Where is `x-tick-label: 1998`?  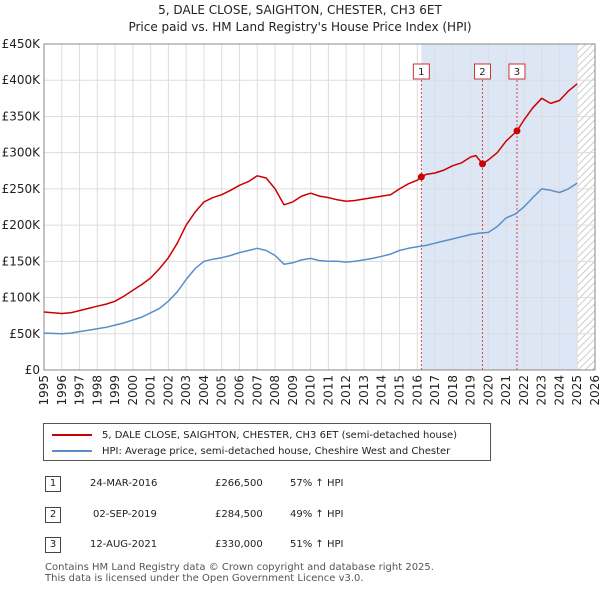 x-tick-label: 1998 is located at coordinates (97, 390).